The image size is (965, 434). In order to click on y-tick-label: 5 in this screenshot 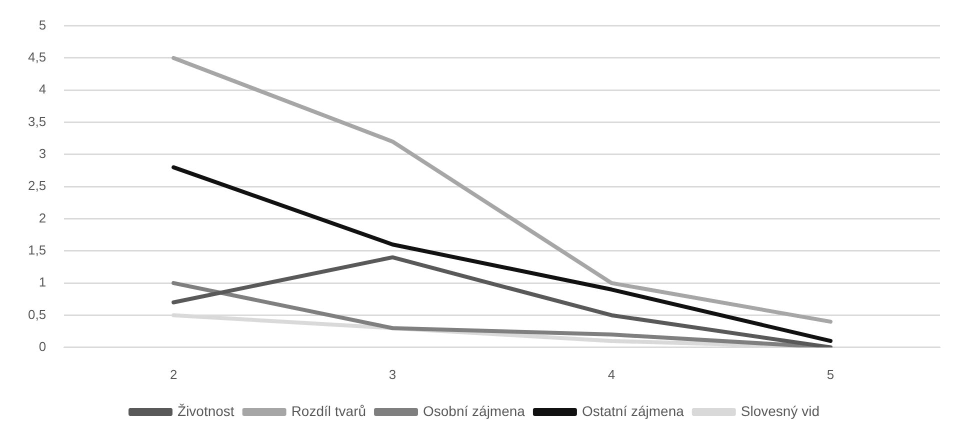, I will do `click(42, 24)`.